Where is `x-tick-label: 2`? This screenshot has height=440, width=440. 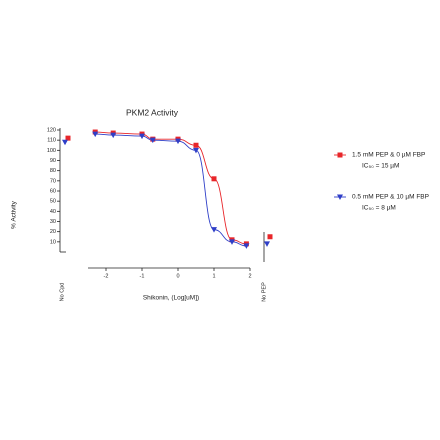 x-tick-label: 2 is located at coordinates (249, 276).